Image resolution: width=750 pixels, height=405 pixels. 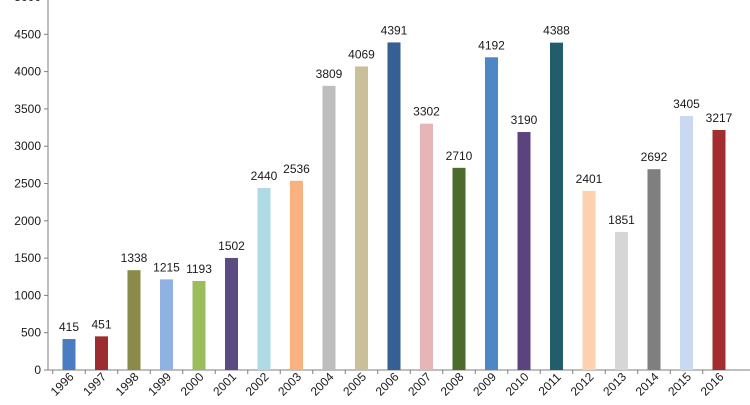 What do you see at coordinates (517, 384) in the screenshot?
I see `x-tick-label-2010: 2010` at bounding box center [517, 384].